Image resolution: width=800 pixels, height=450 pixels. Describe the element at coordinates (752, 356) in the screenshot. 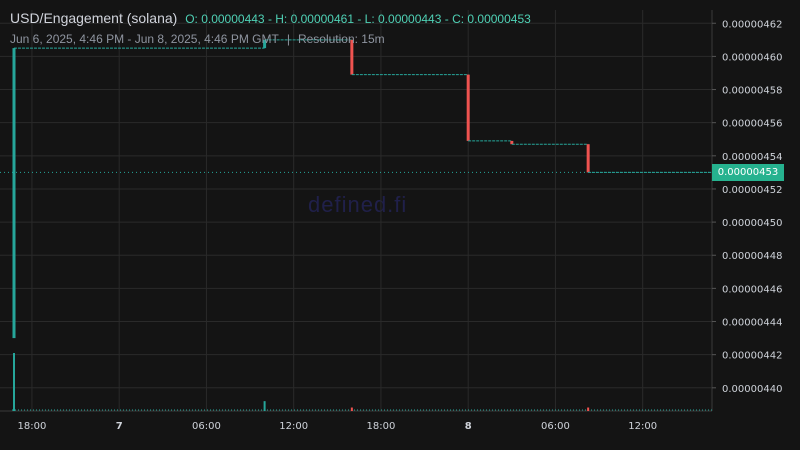

I see `y-tick-label: 0.00000442` at that location.